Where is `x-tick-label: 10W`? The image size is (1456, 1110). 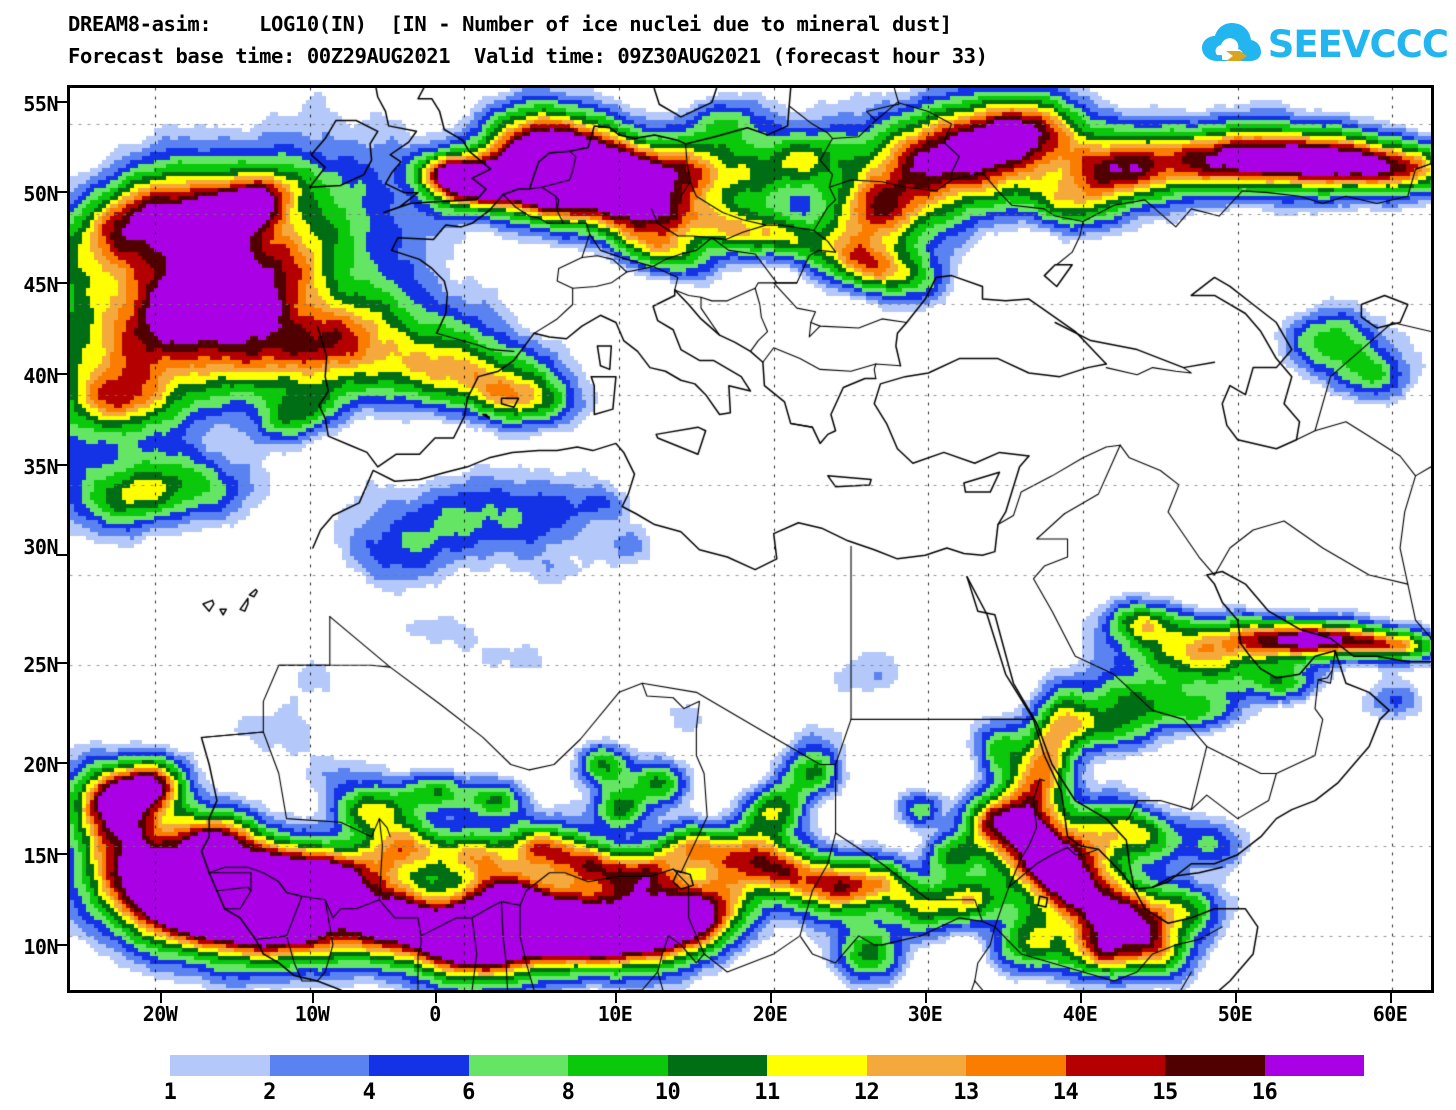
x-tick-label: 10W is located at coordinates (312, 1014).